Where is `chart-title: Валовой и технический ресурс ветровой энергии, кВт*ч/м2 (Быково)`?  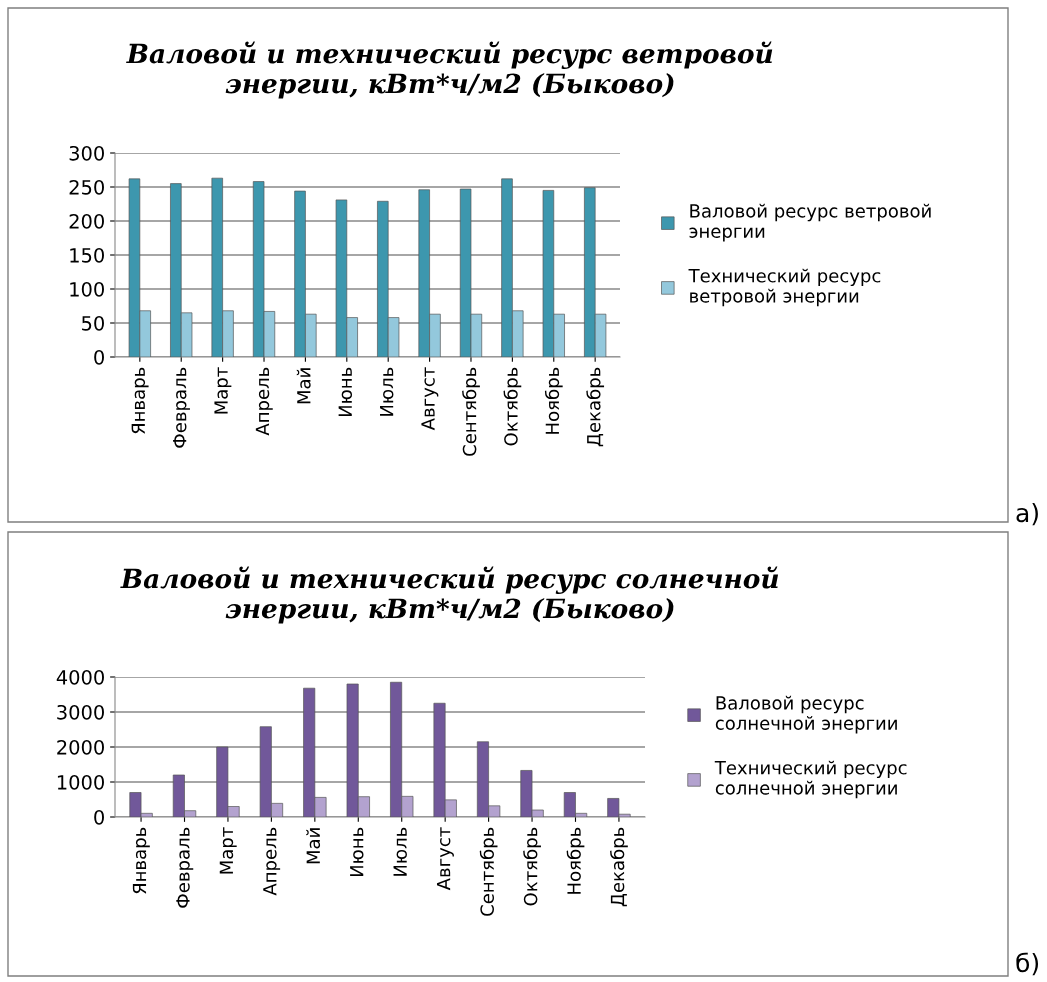 chart-title: Валовой и технический ресурс ветровой энергии, кВт*ч/м2 (Быково) is located at coordinates (449, 70).